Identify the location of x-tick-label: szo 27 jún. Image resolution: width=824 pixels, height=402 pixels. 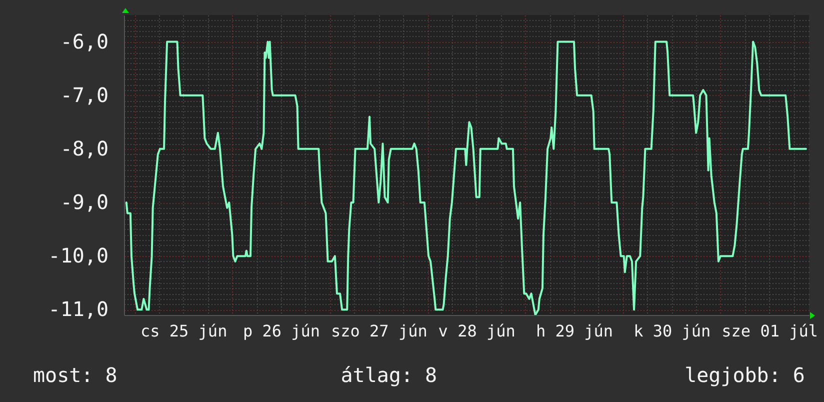
(379, 331).